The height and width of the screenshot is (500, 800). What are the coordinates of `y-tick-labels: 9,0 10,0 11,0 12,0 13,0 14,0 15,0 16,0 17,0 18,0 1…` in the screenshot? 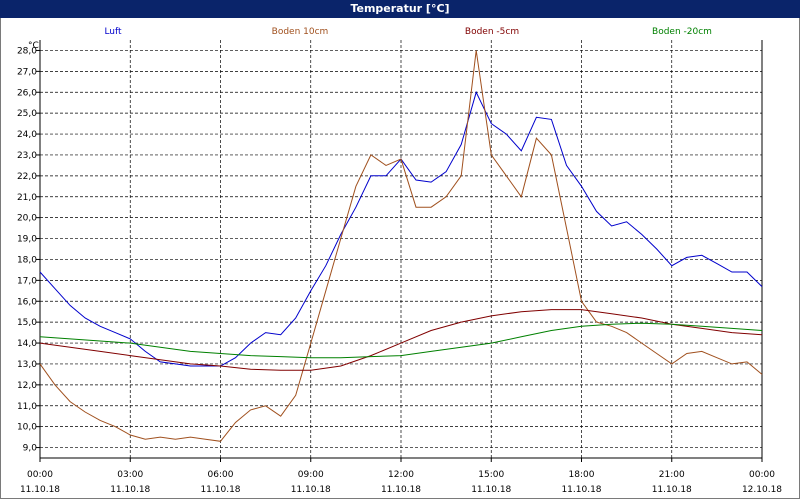 It's located at (27, 249).